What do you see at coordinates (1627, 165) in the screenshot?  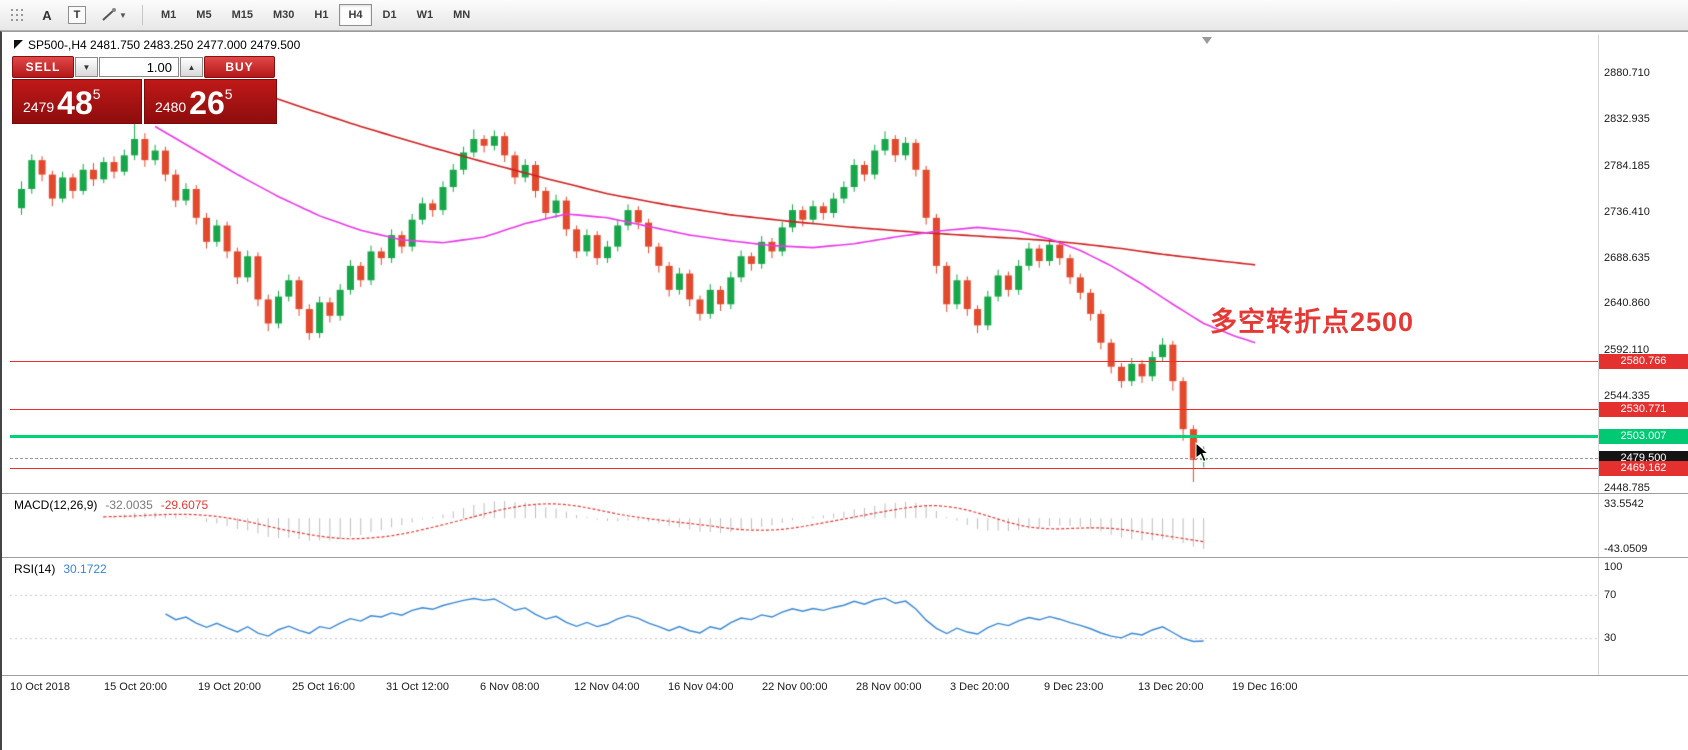 I see `price-axis-tick: 2784.185` at bounding box center [1627, 165].